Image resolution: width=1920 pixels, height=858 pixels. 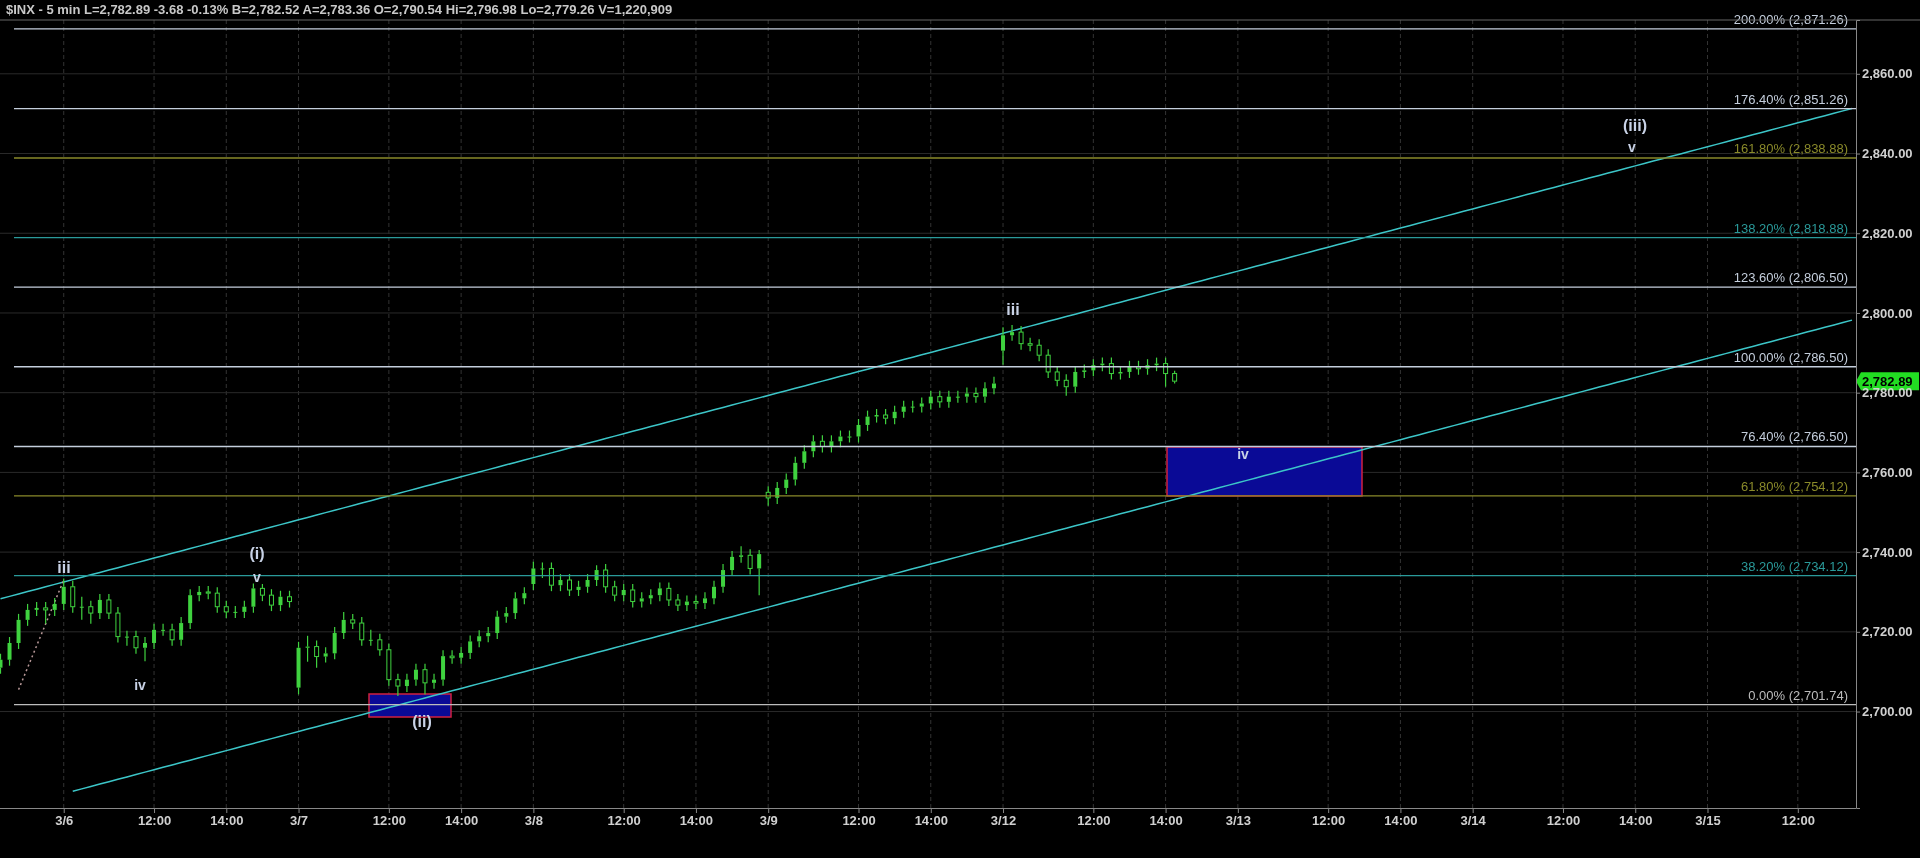 I want to click on chart-title: $INX - 5 min L=2,782.89 -3.68 -0.13% B=2,782.52 A=2,783.36 O=2,790.54 Hi=2,796.98 Lo=2,779.26 V=1,220,909, so click(x=339, y=9).